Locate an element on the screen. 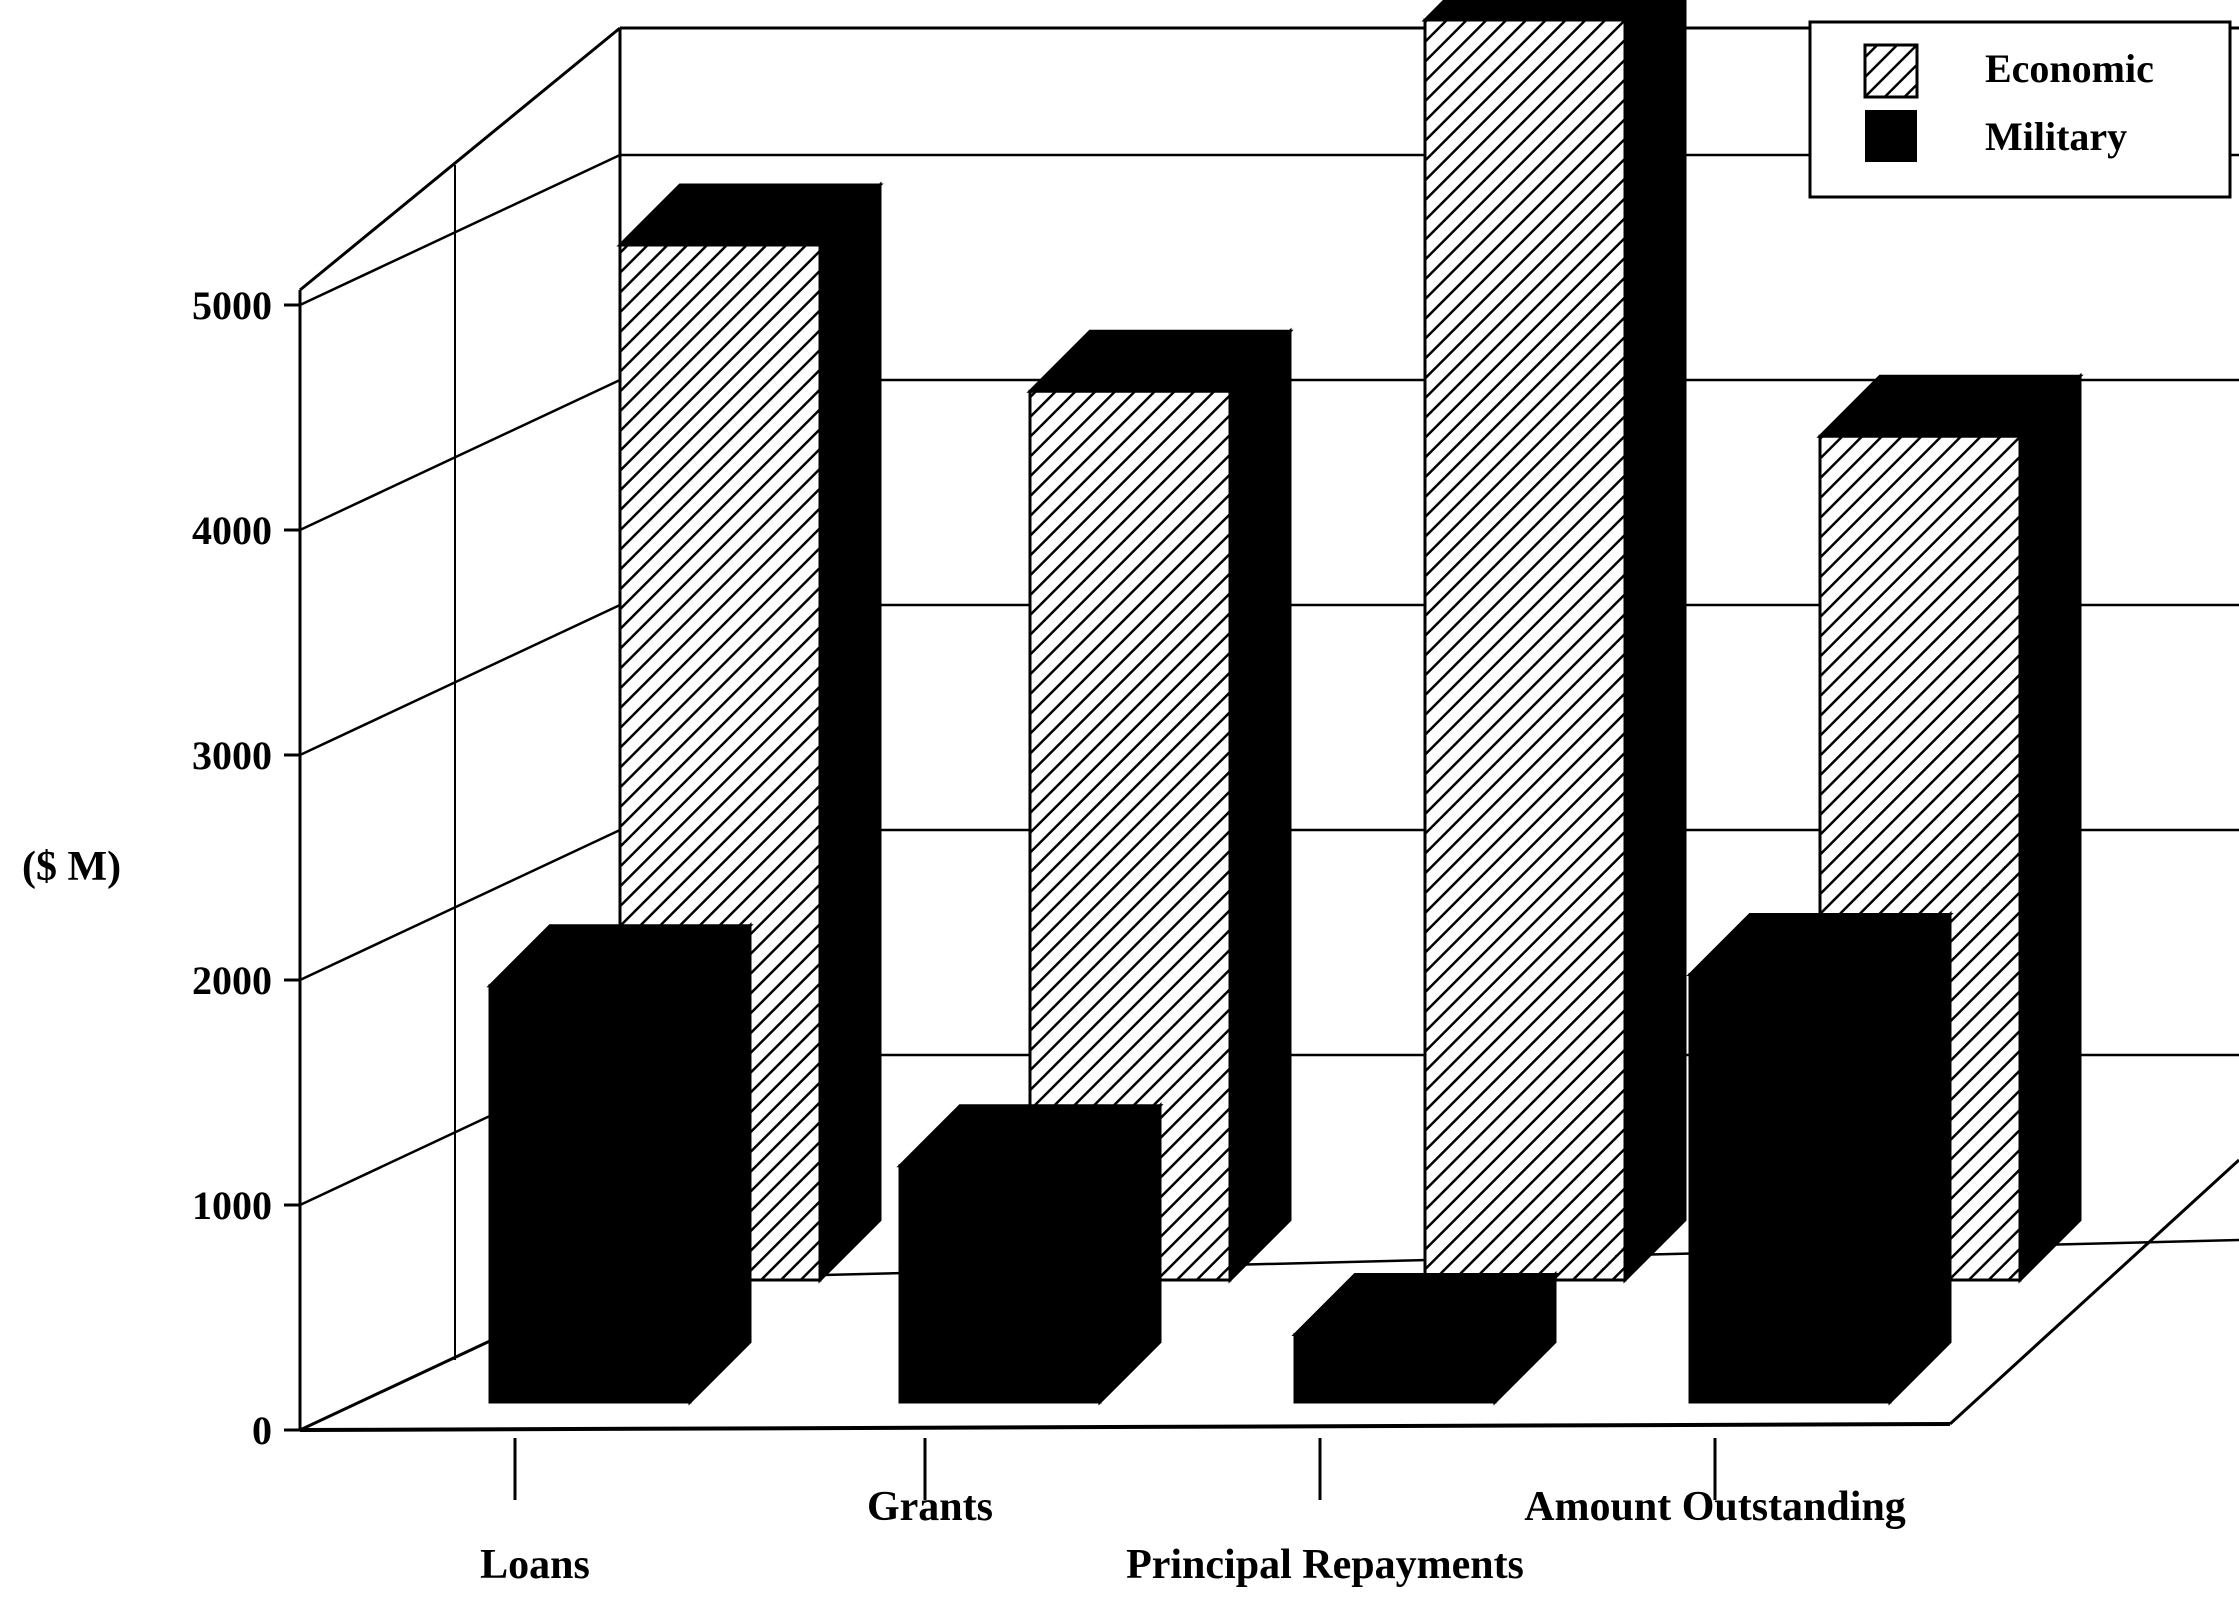 Image resolution: width=2239 pixels, height=1597 pixels. y-tick-label: 0 is located at coordinates (262, 1430).